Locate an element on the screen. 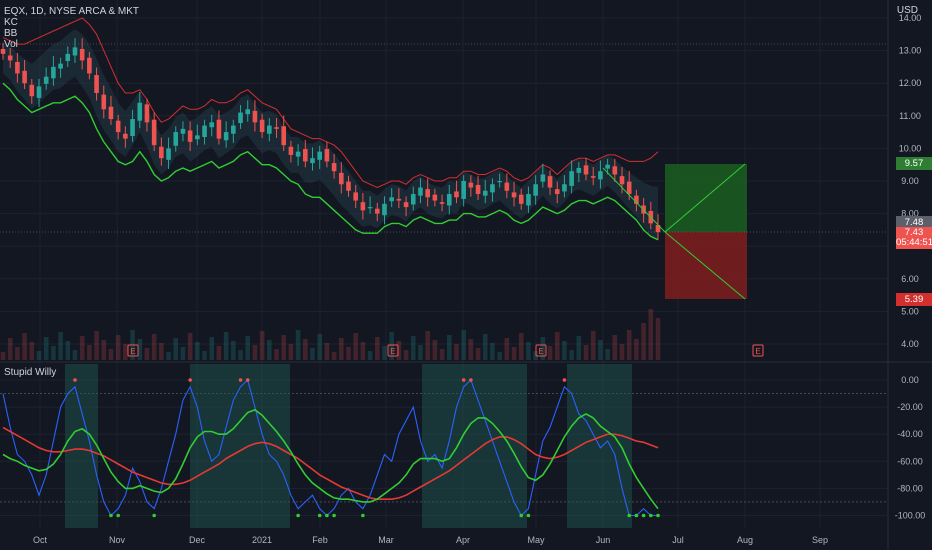  legend-item-kc: KC is located at coordinates (11, 22).